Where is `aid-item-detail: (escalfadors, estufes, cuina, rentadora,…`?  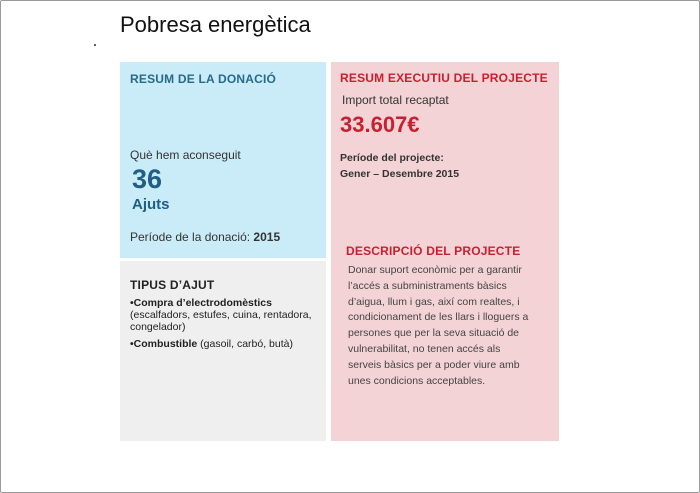
aid-item-detail: (escalfadors, estufes, cuina, rentadora,… is located at coordinates (221, 321).